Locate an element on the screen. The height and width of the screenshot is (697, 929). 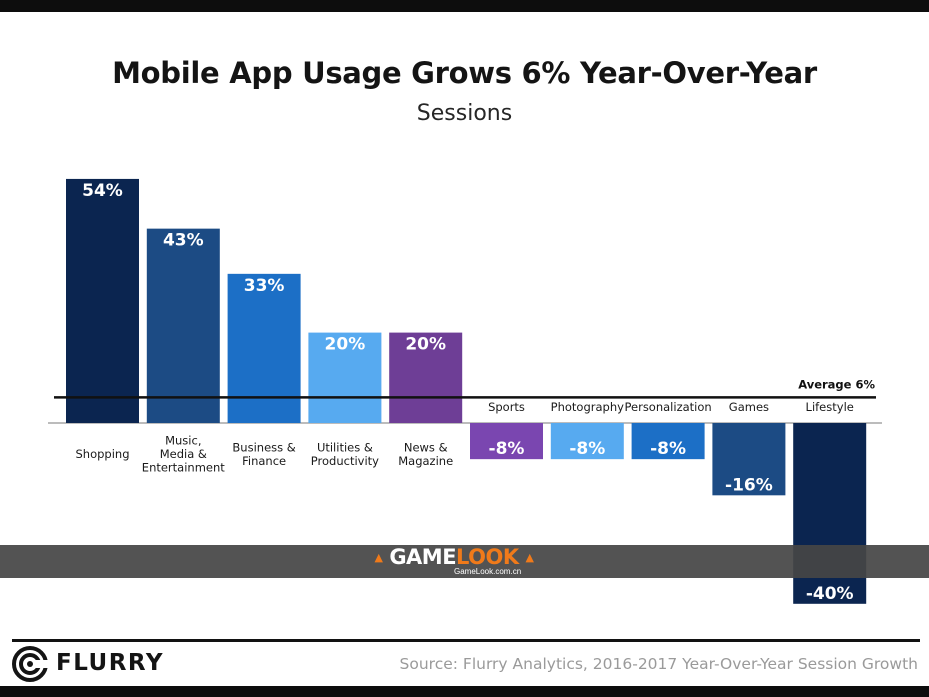
top-border is located at coordinates (464, 6).